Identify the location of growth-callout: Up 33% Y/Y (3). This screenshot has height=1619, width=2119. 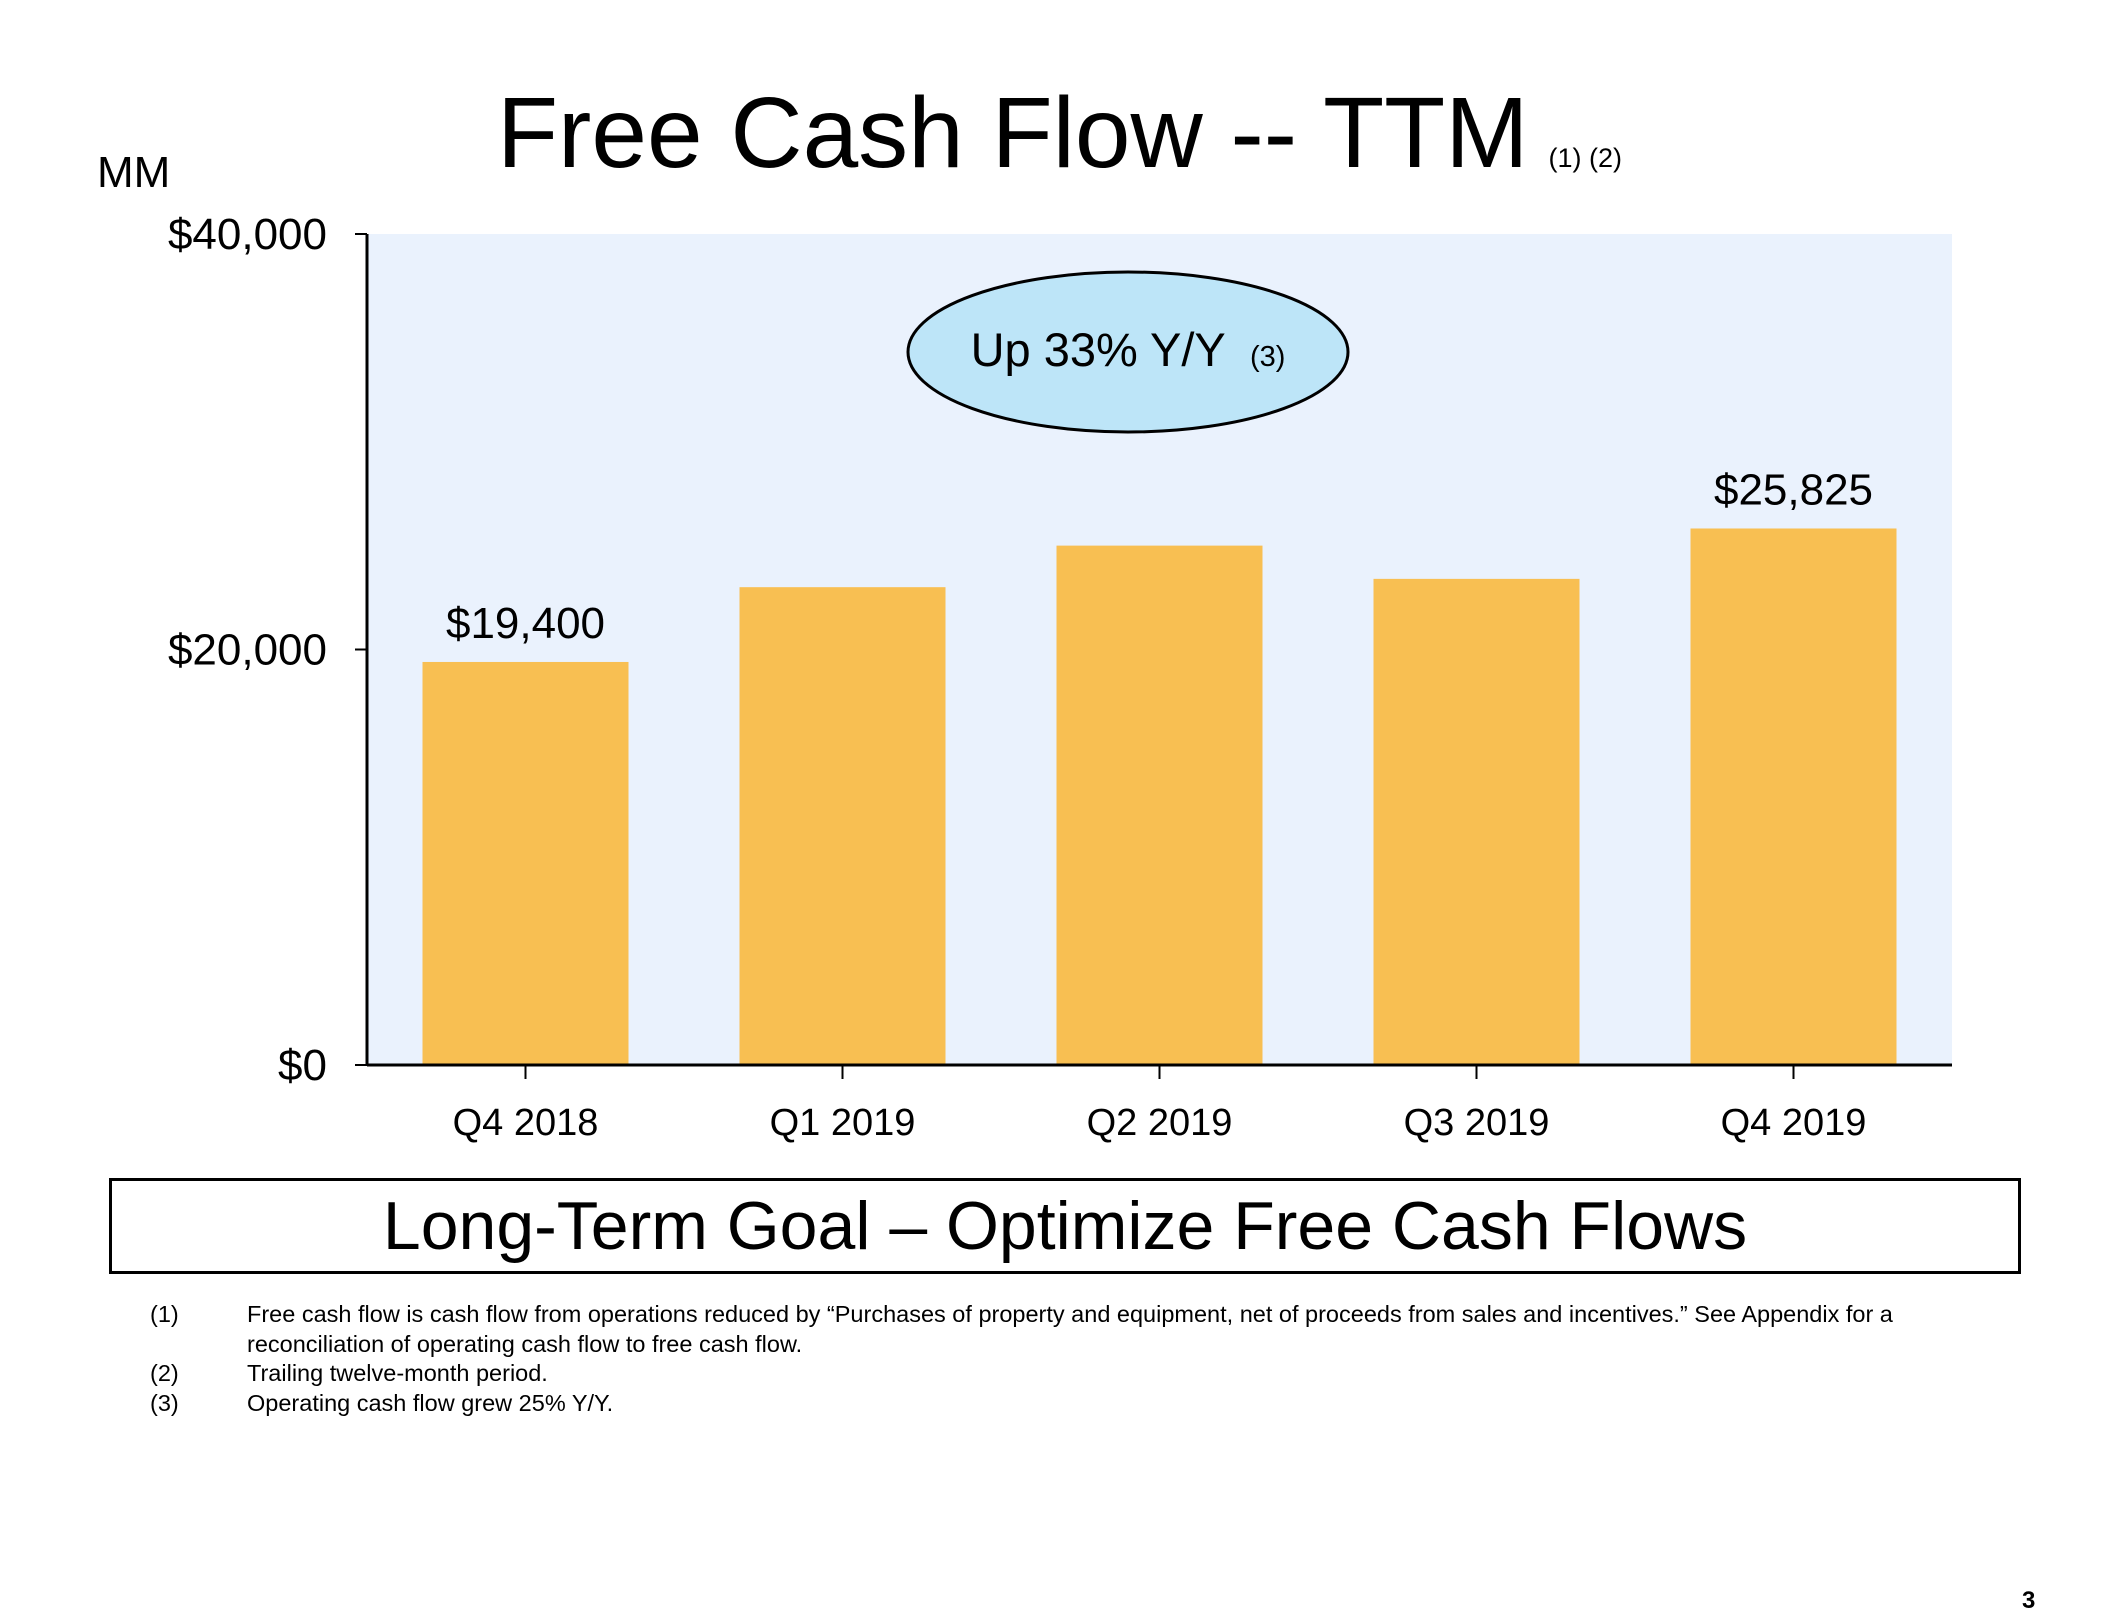
(1128, 352).